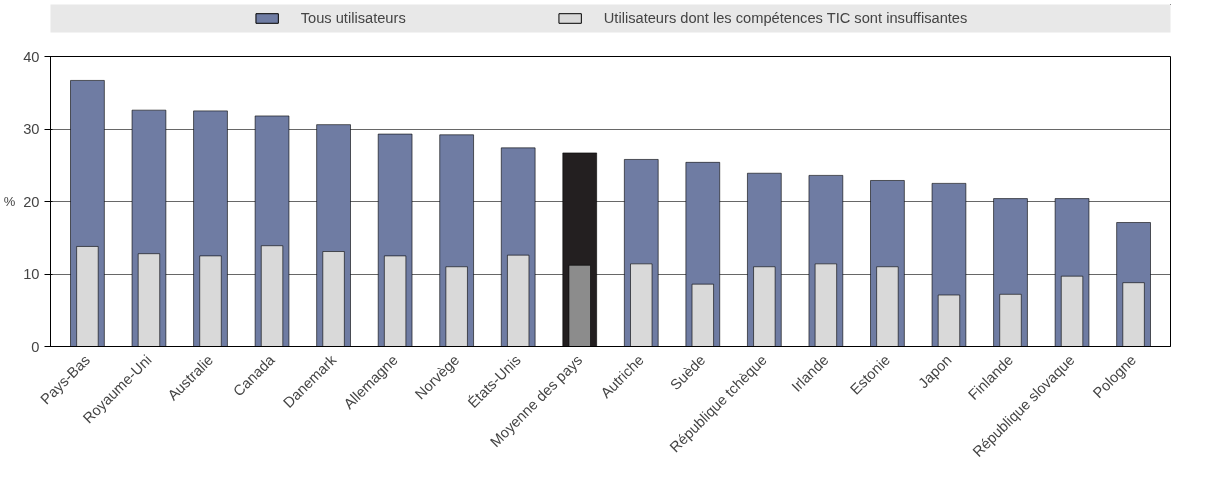 The width and height of the screenshot is (1208, 503). What do you see at coordinates (31, 201) in the screenshot?
I see `y-tick-label: 20` at bounding box center [31, 201].